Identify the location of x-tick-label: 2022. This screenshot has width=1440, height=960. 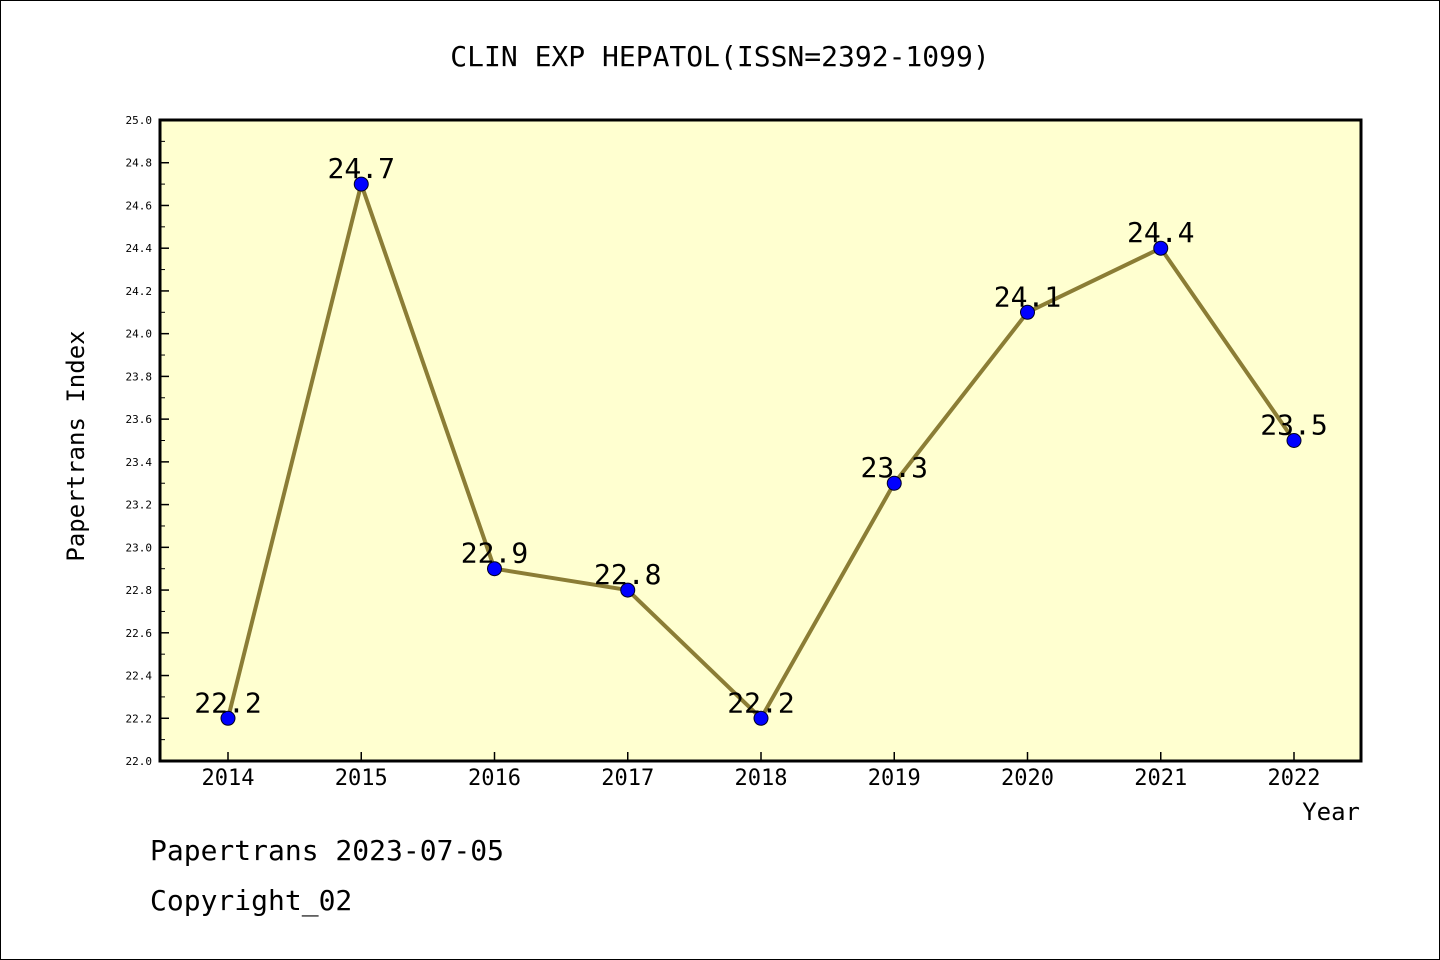
(1294, 778).